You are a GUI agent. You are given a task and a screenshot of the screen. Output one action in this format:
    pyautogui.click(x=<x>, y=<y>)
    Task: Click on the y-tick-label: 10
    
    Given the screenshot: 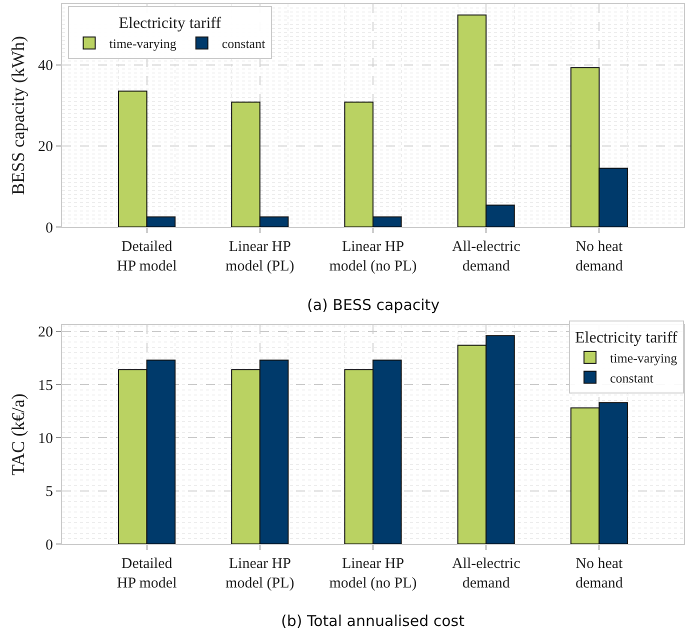 What is the action you would take?
    pyautogui.click(x=45, y=438)
    